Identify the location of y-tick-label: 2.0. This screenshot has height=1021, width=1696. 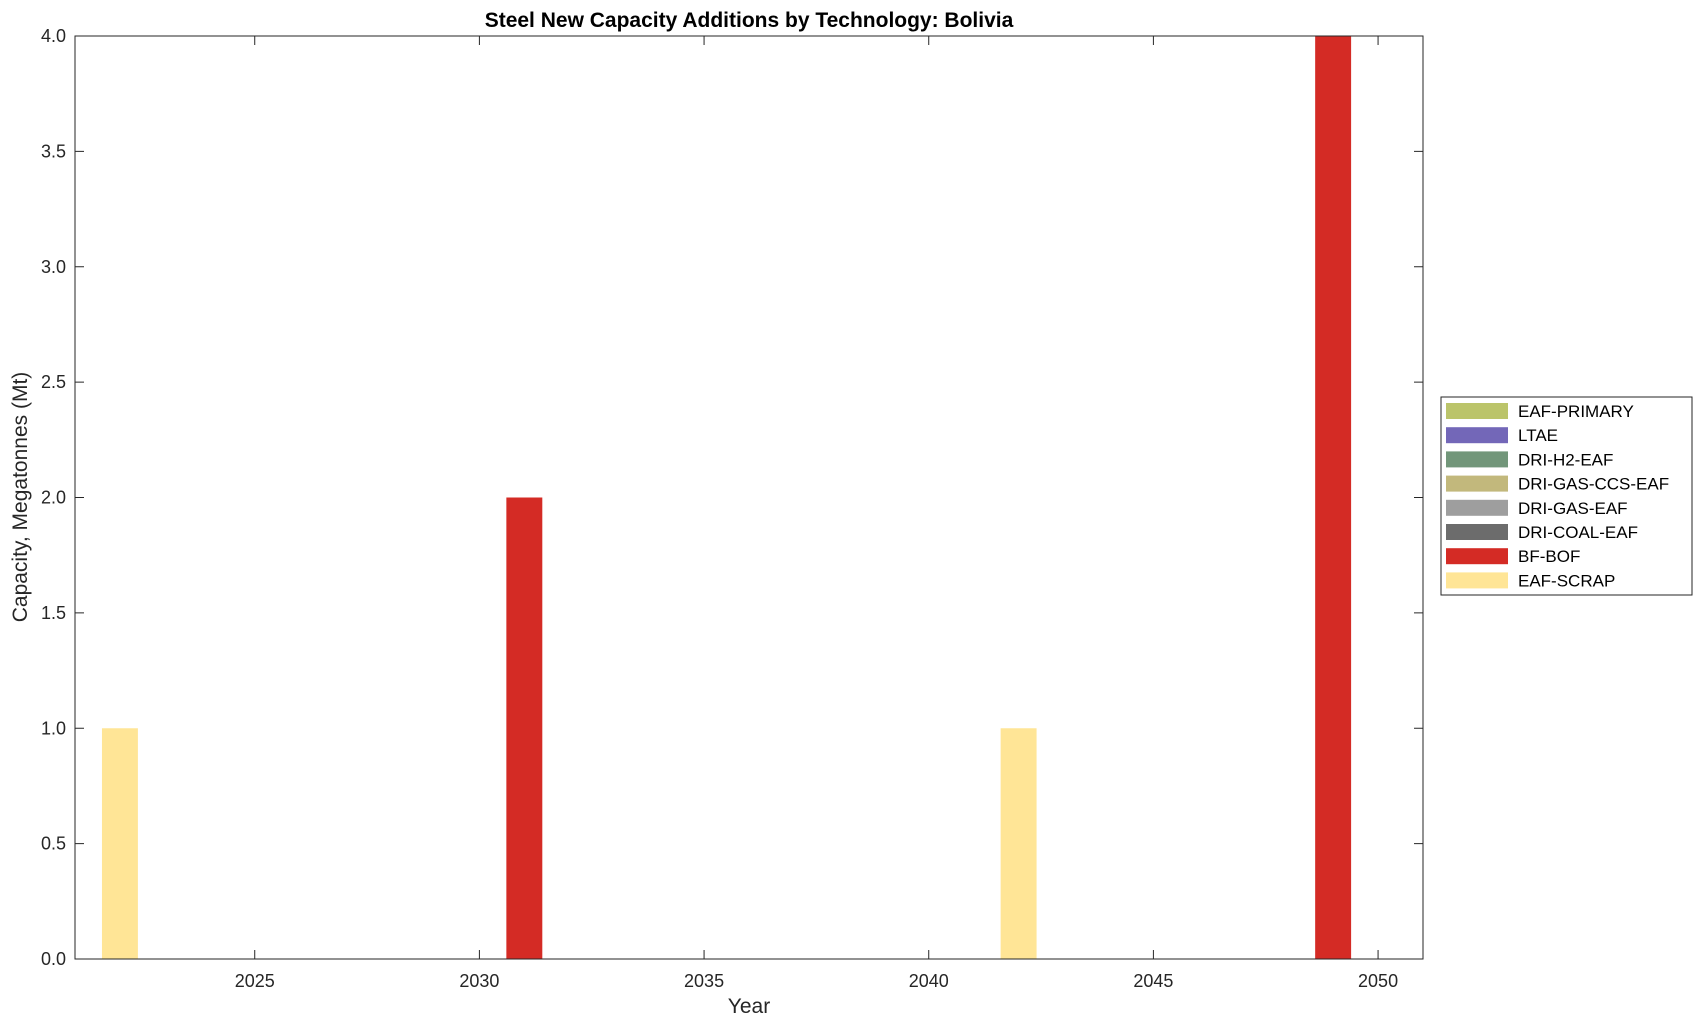
(53, 498).